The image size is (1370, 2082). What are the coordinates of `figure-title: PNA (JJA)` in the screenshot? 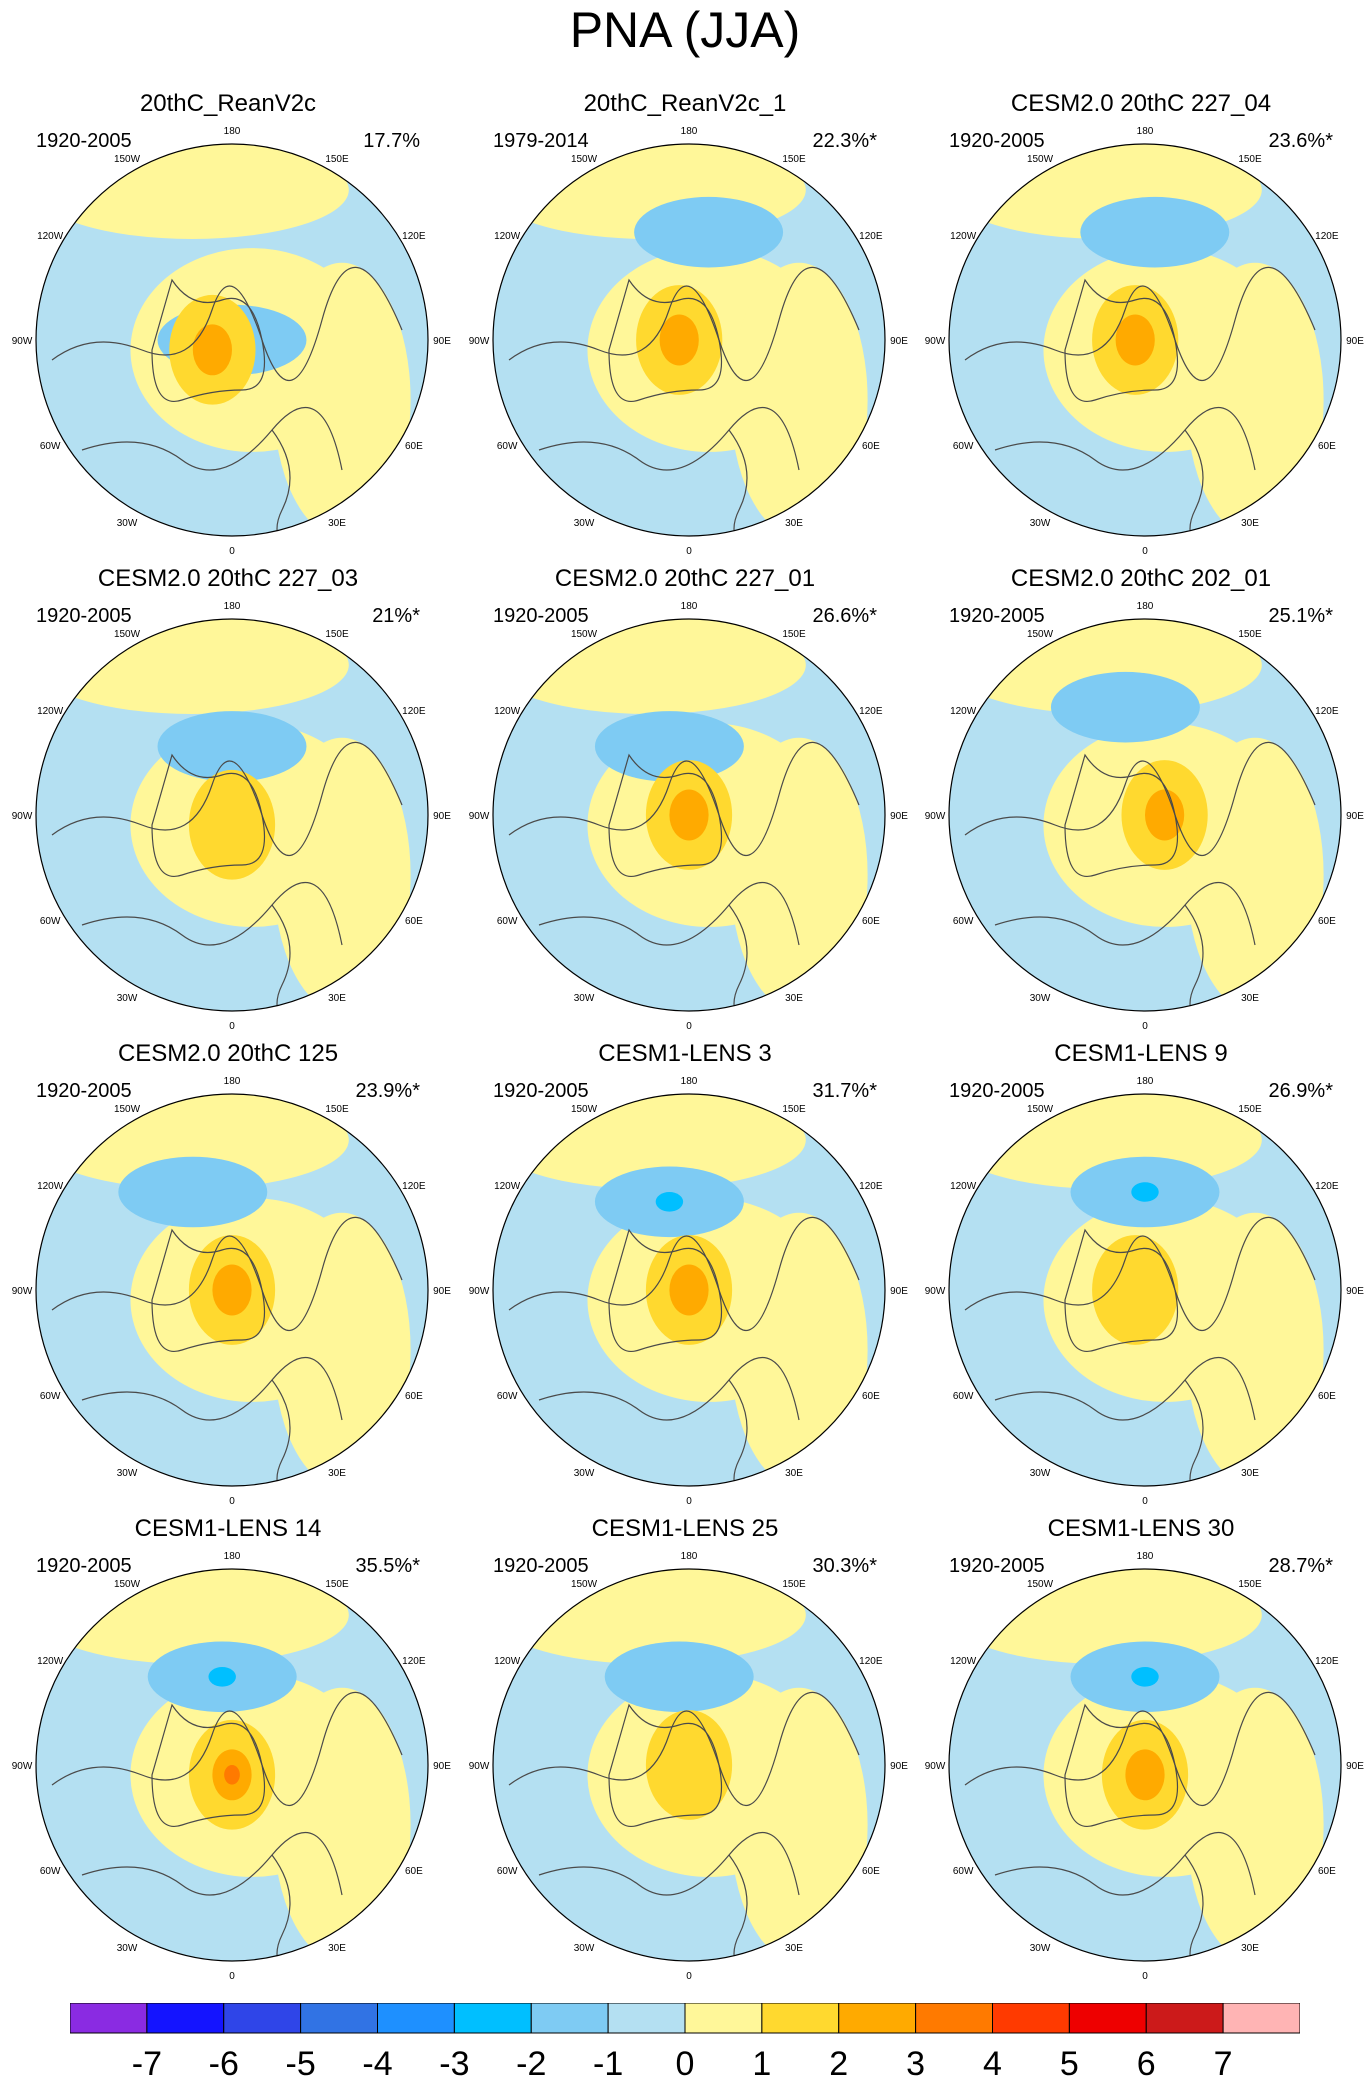 It's located at (685, 30).